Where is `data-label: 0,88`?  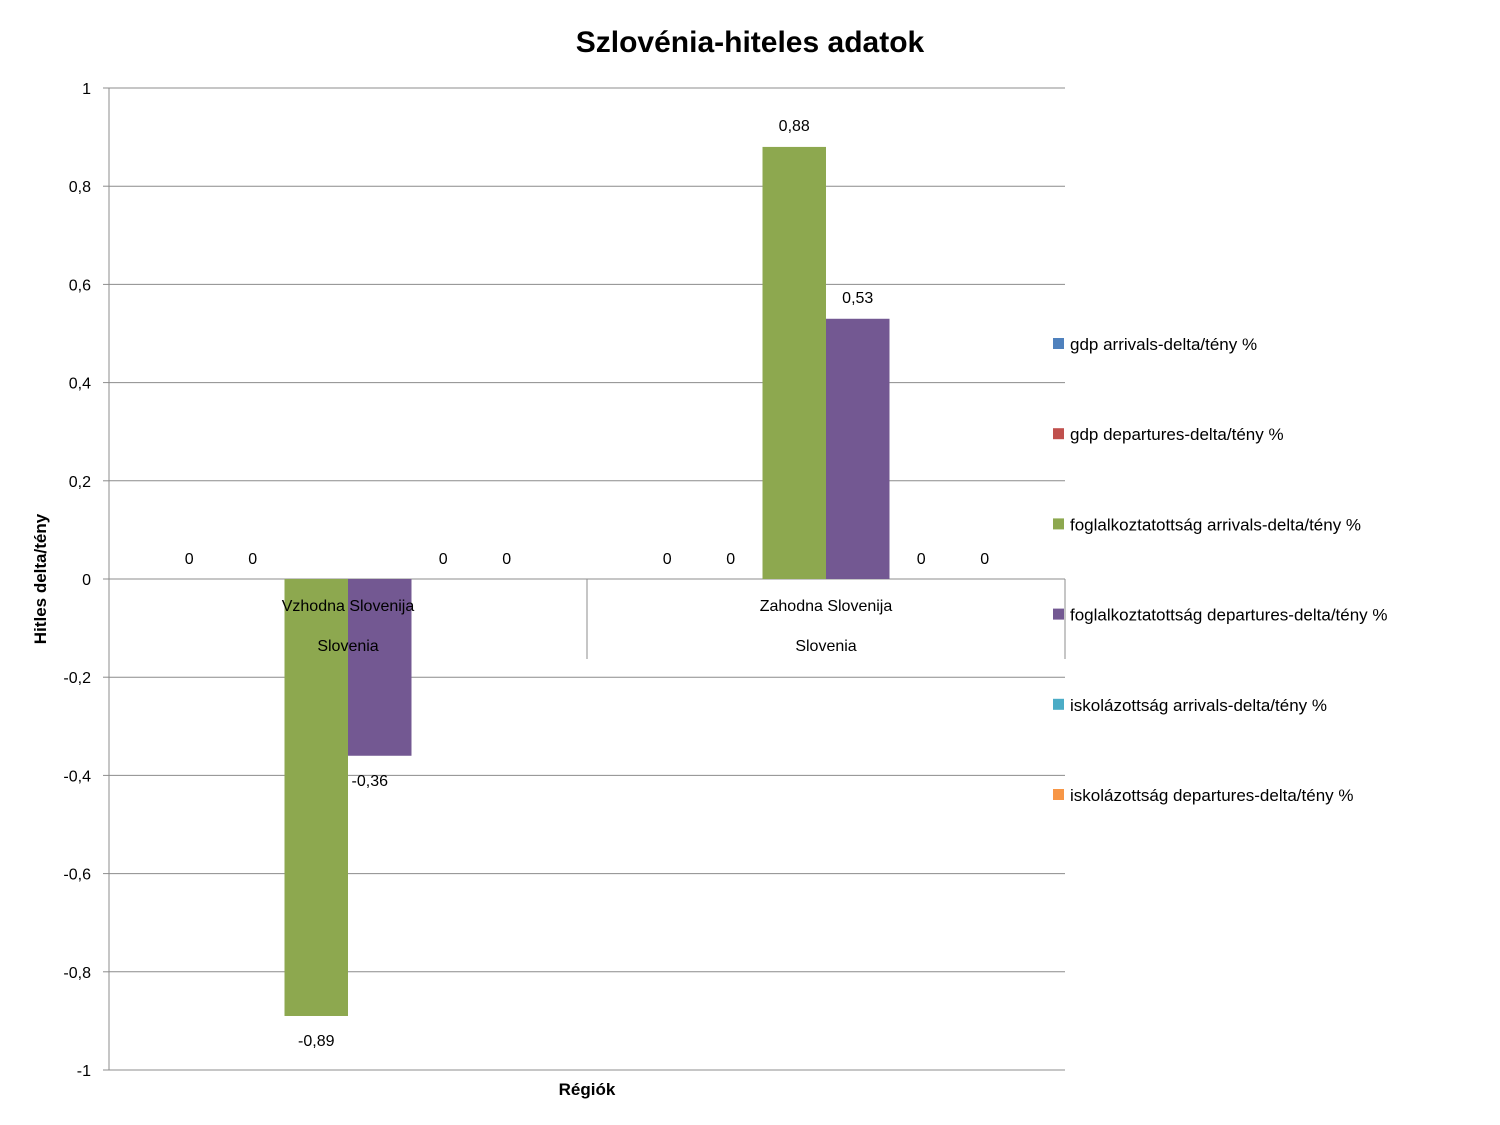
data-label: 0,88 is located at coordinates (794, 126).